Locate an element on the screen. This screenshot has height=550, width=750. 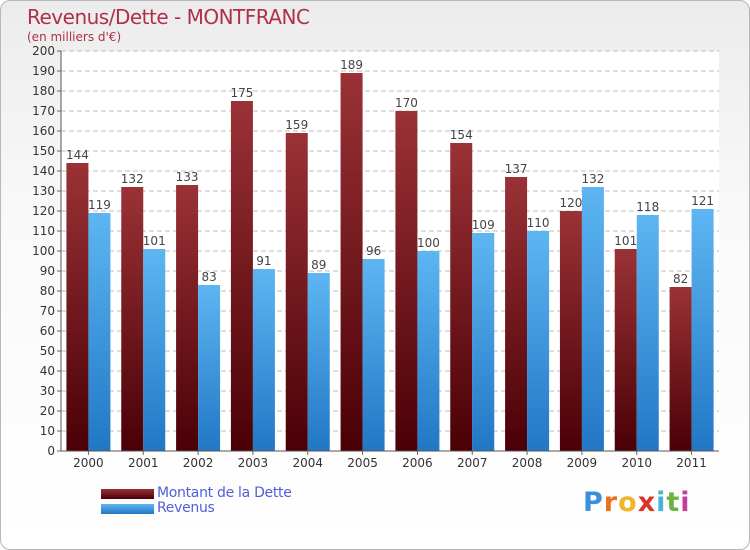
logo-letter: x is located at coordinates (647, 502).